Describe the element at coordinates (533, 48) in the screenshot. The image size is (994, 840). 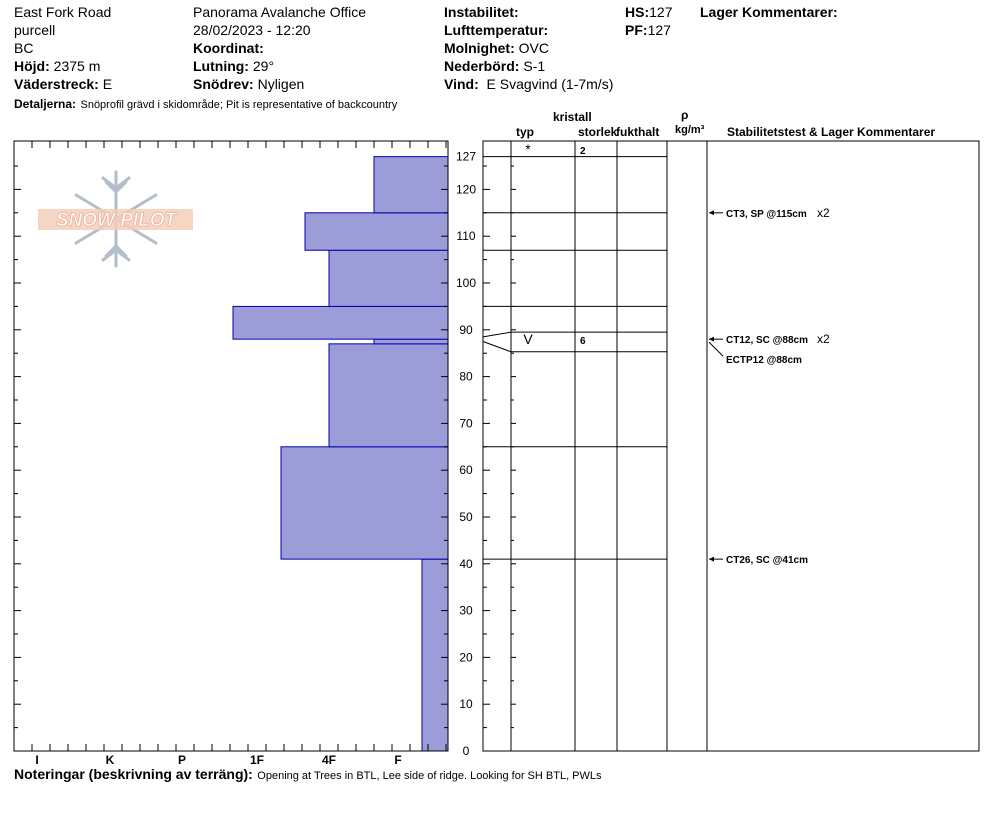
I see `sky-value: OVC` at that location.